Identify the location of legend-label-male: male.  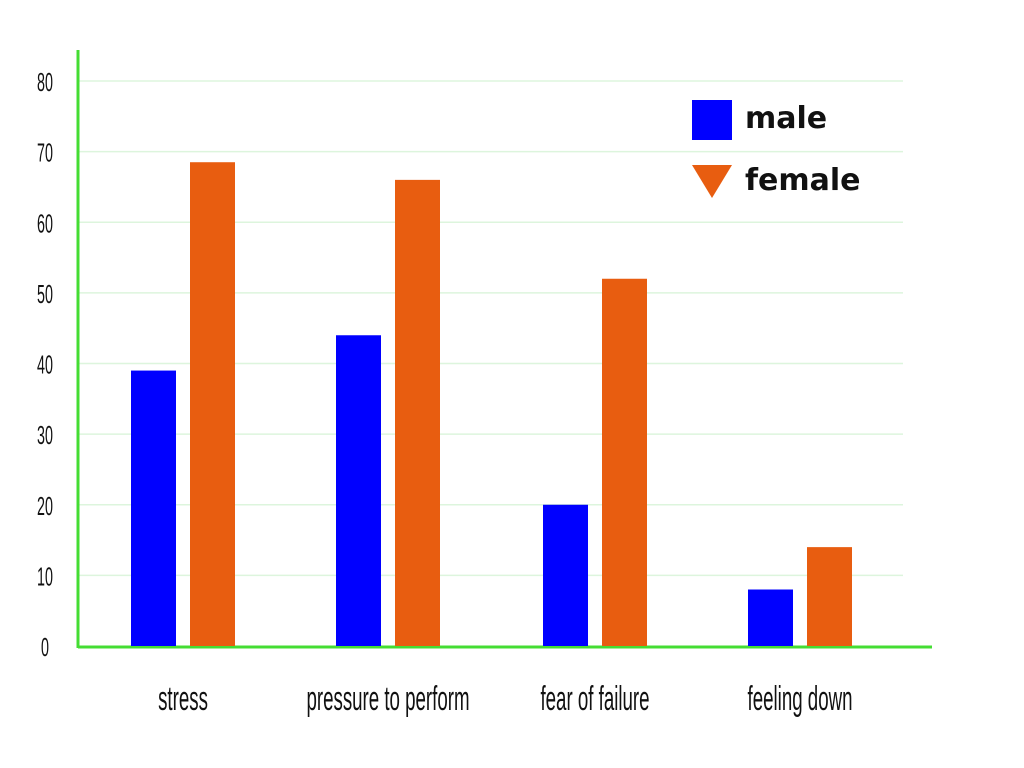
(786, 118).